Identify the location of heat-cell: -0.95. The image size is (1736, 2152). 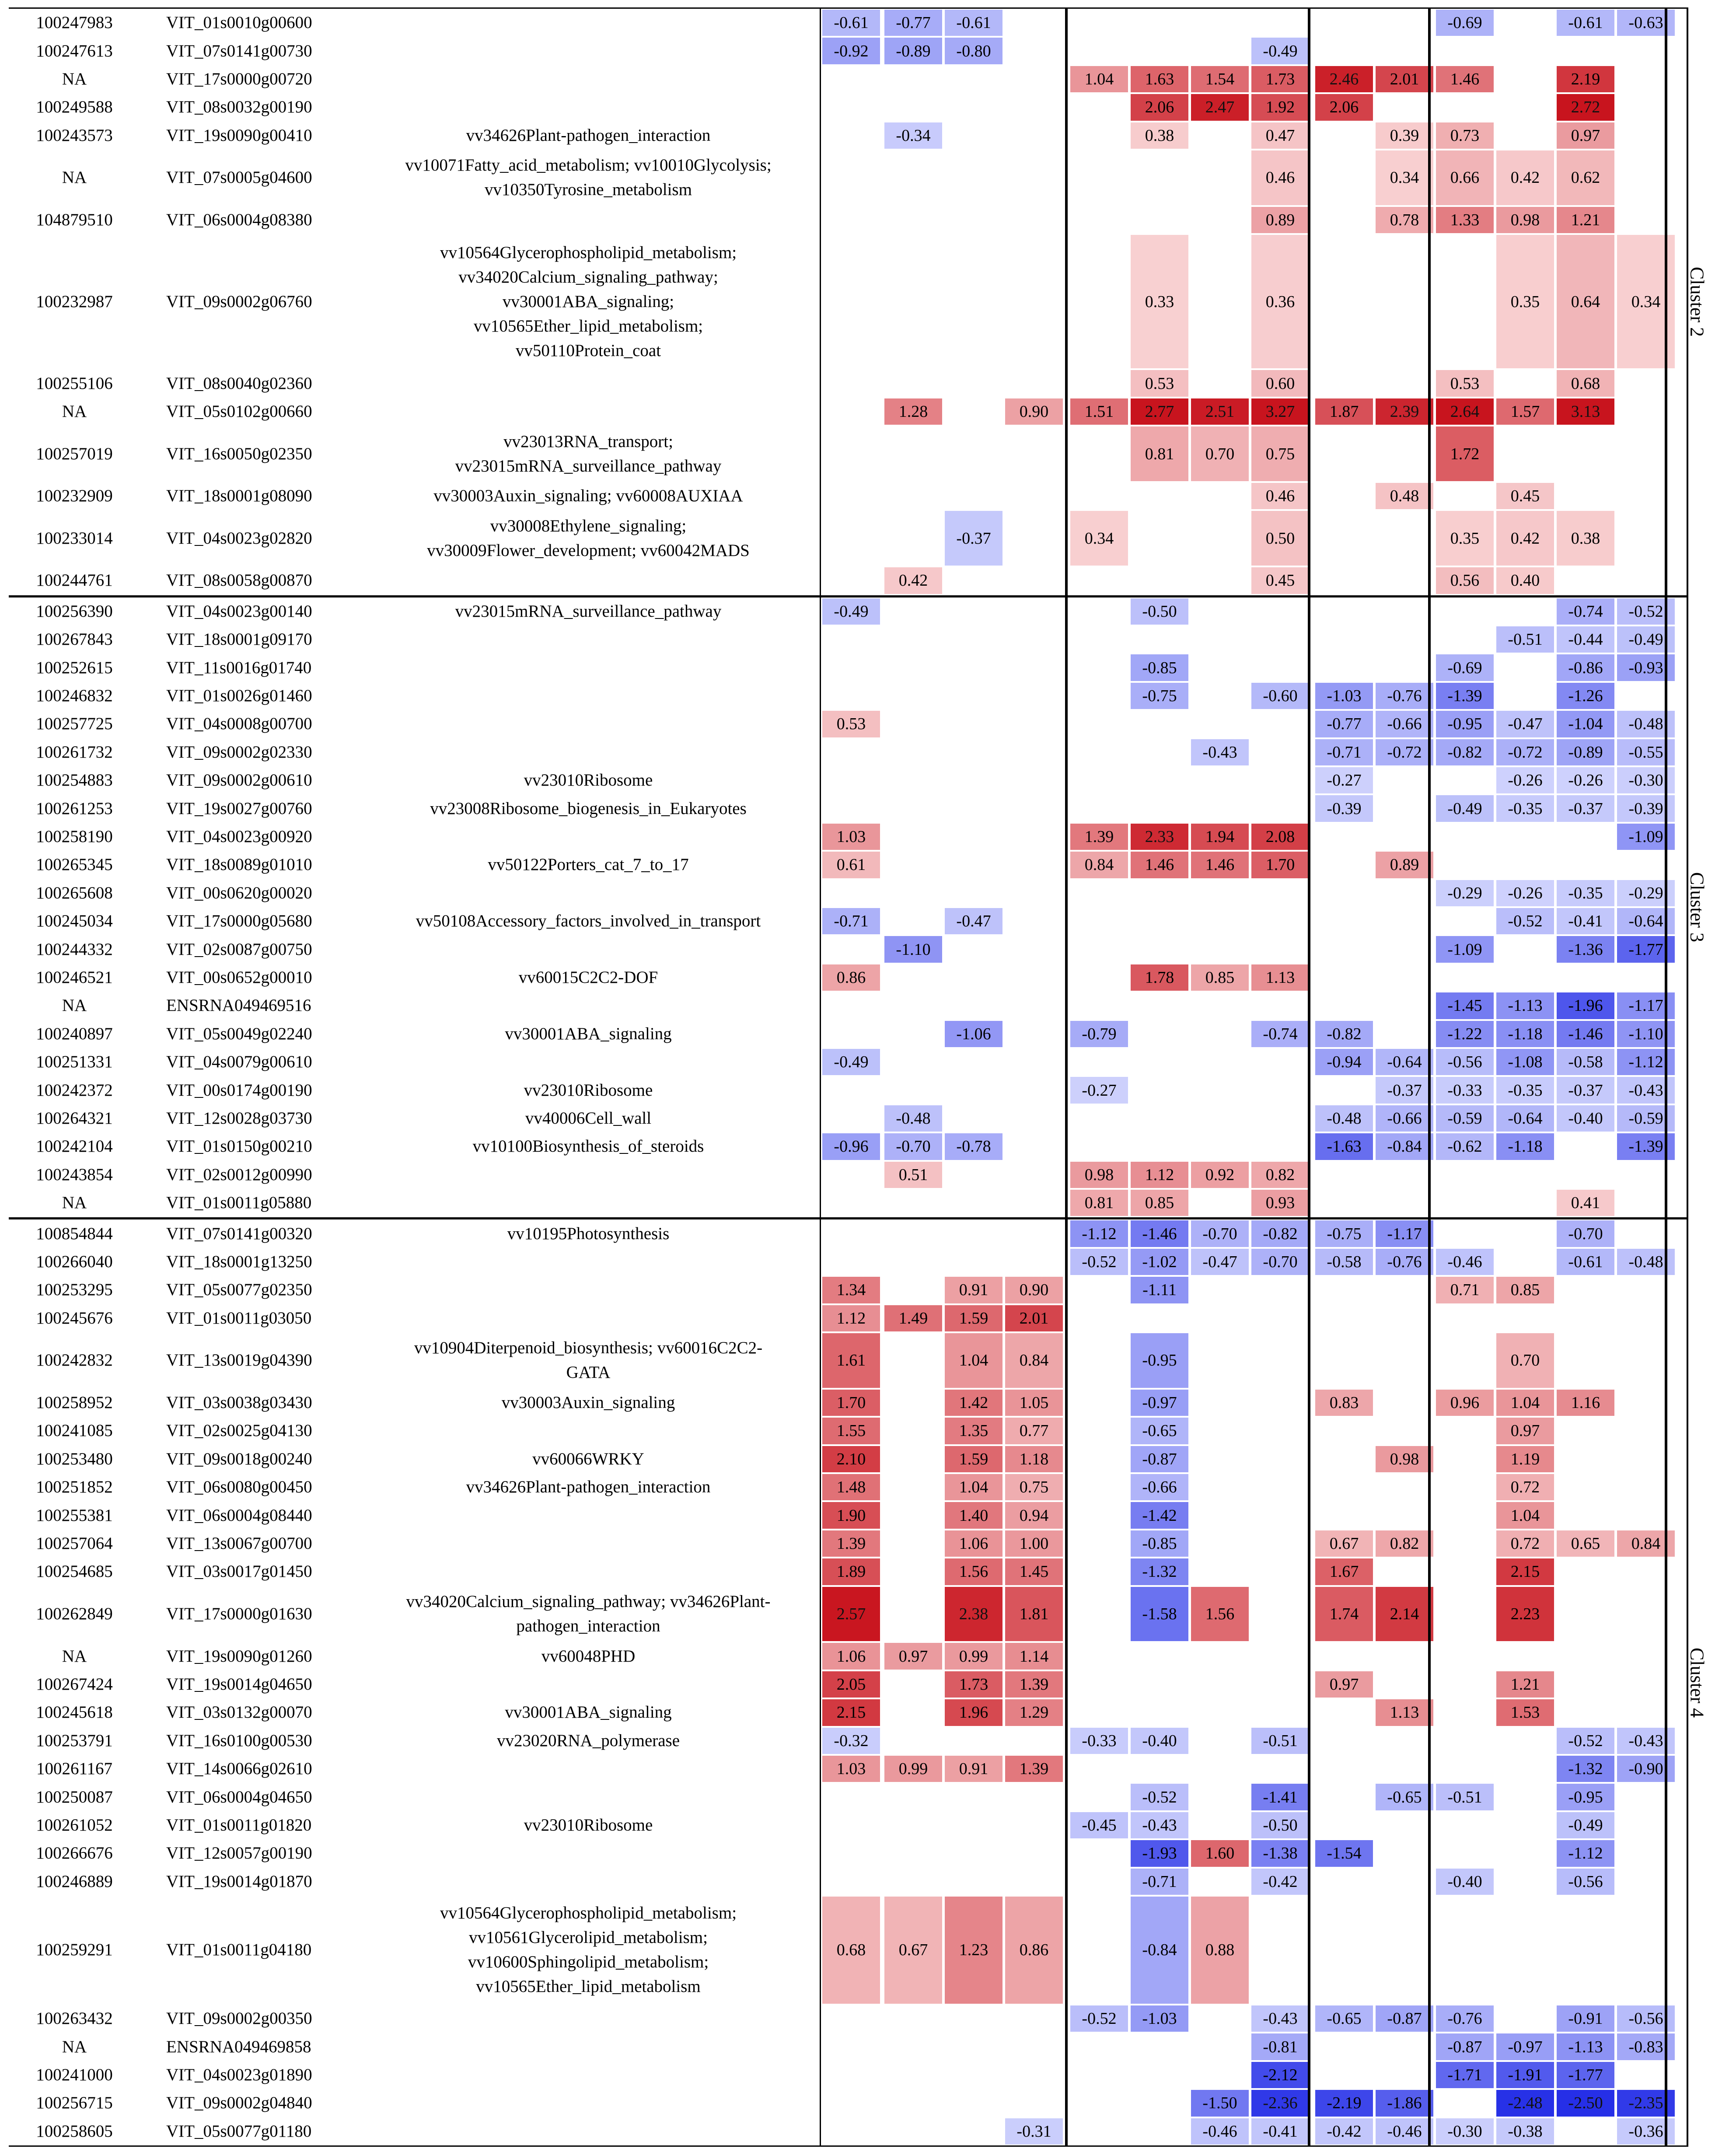
(1465, 724).